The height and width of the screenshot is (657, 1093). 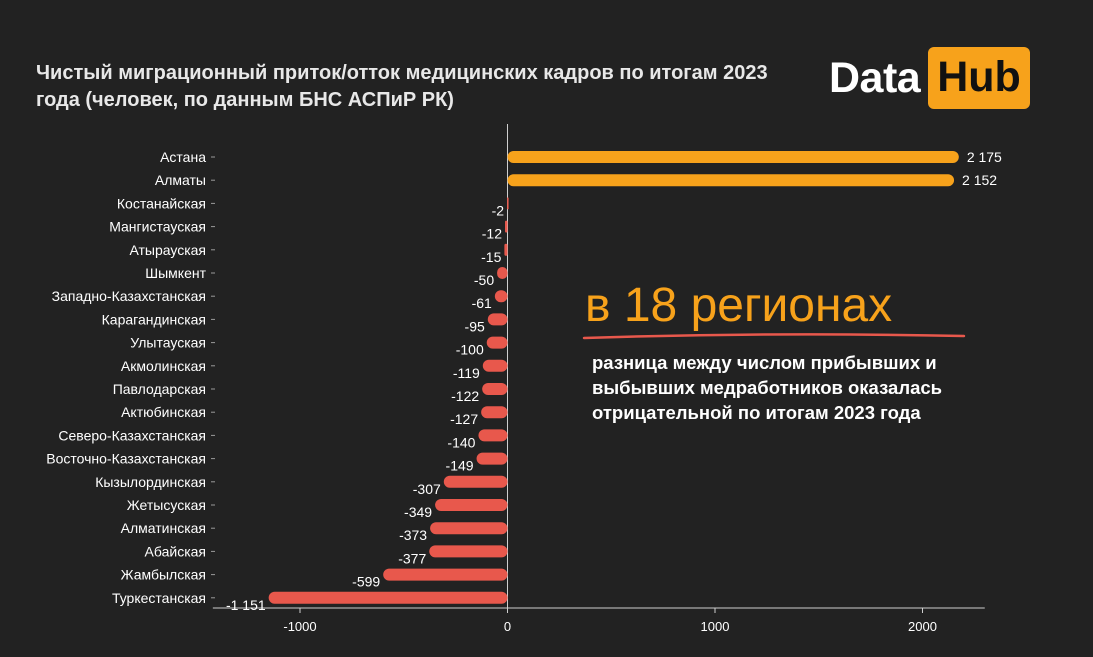 I want to click on logo-word-hub: Hub, so click(x=979, y=78).